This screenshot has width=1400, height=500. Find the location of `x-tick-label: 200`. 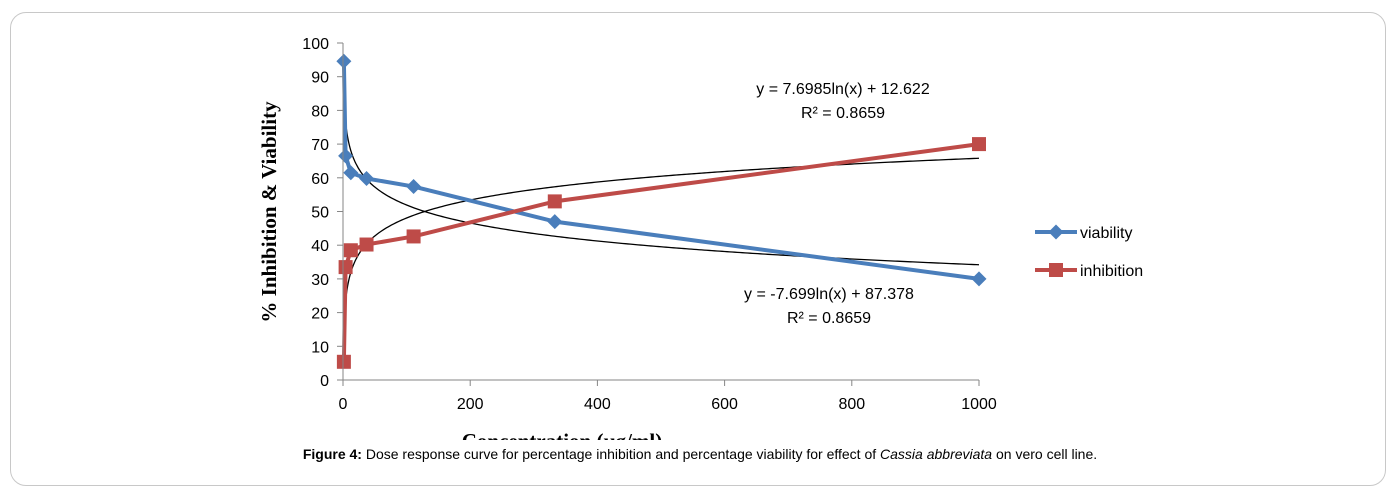

x-tick-label: 200 is located at coordinates (470, 404).